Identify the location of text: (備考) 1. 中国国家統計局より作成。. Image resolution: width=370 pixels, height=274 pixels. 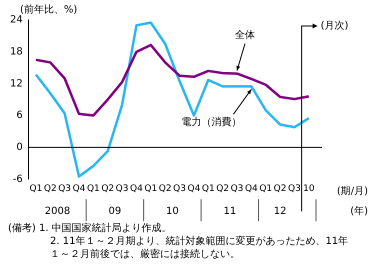
(90, 228).